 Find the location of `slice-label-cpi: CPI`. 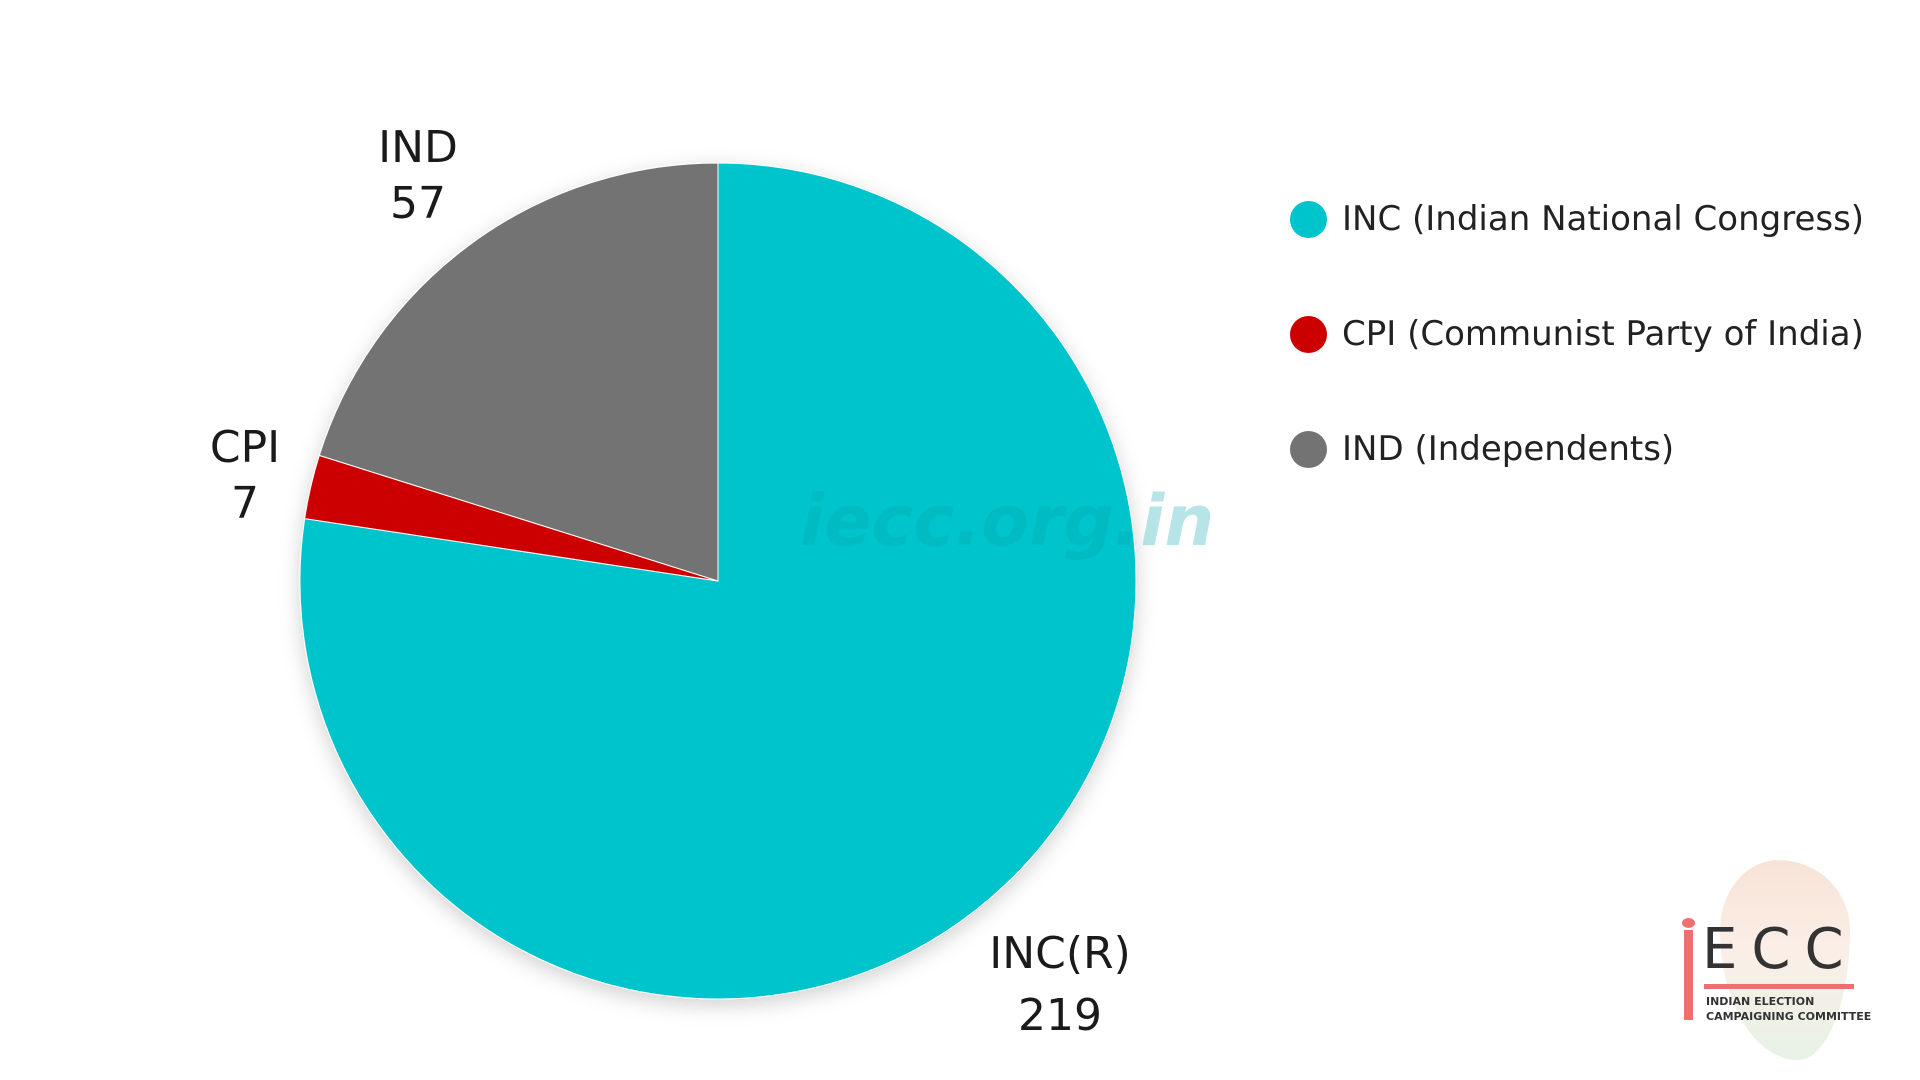

slice-label-cpi: CPI is located at coordinates (245, 447).